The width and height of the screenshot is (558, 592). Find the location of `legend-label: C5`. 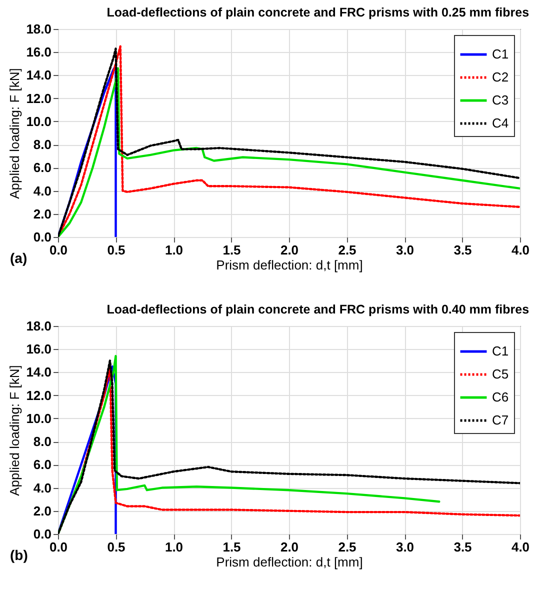

legend-label: C5 is located at coordinates (500, 374).